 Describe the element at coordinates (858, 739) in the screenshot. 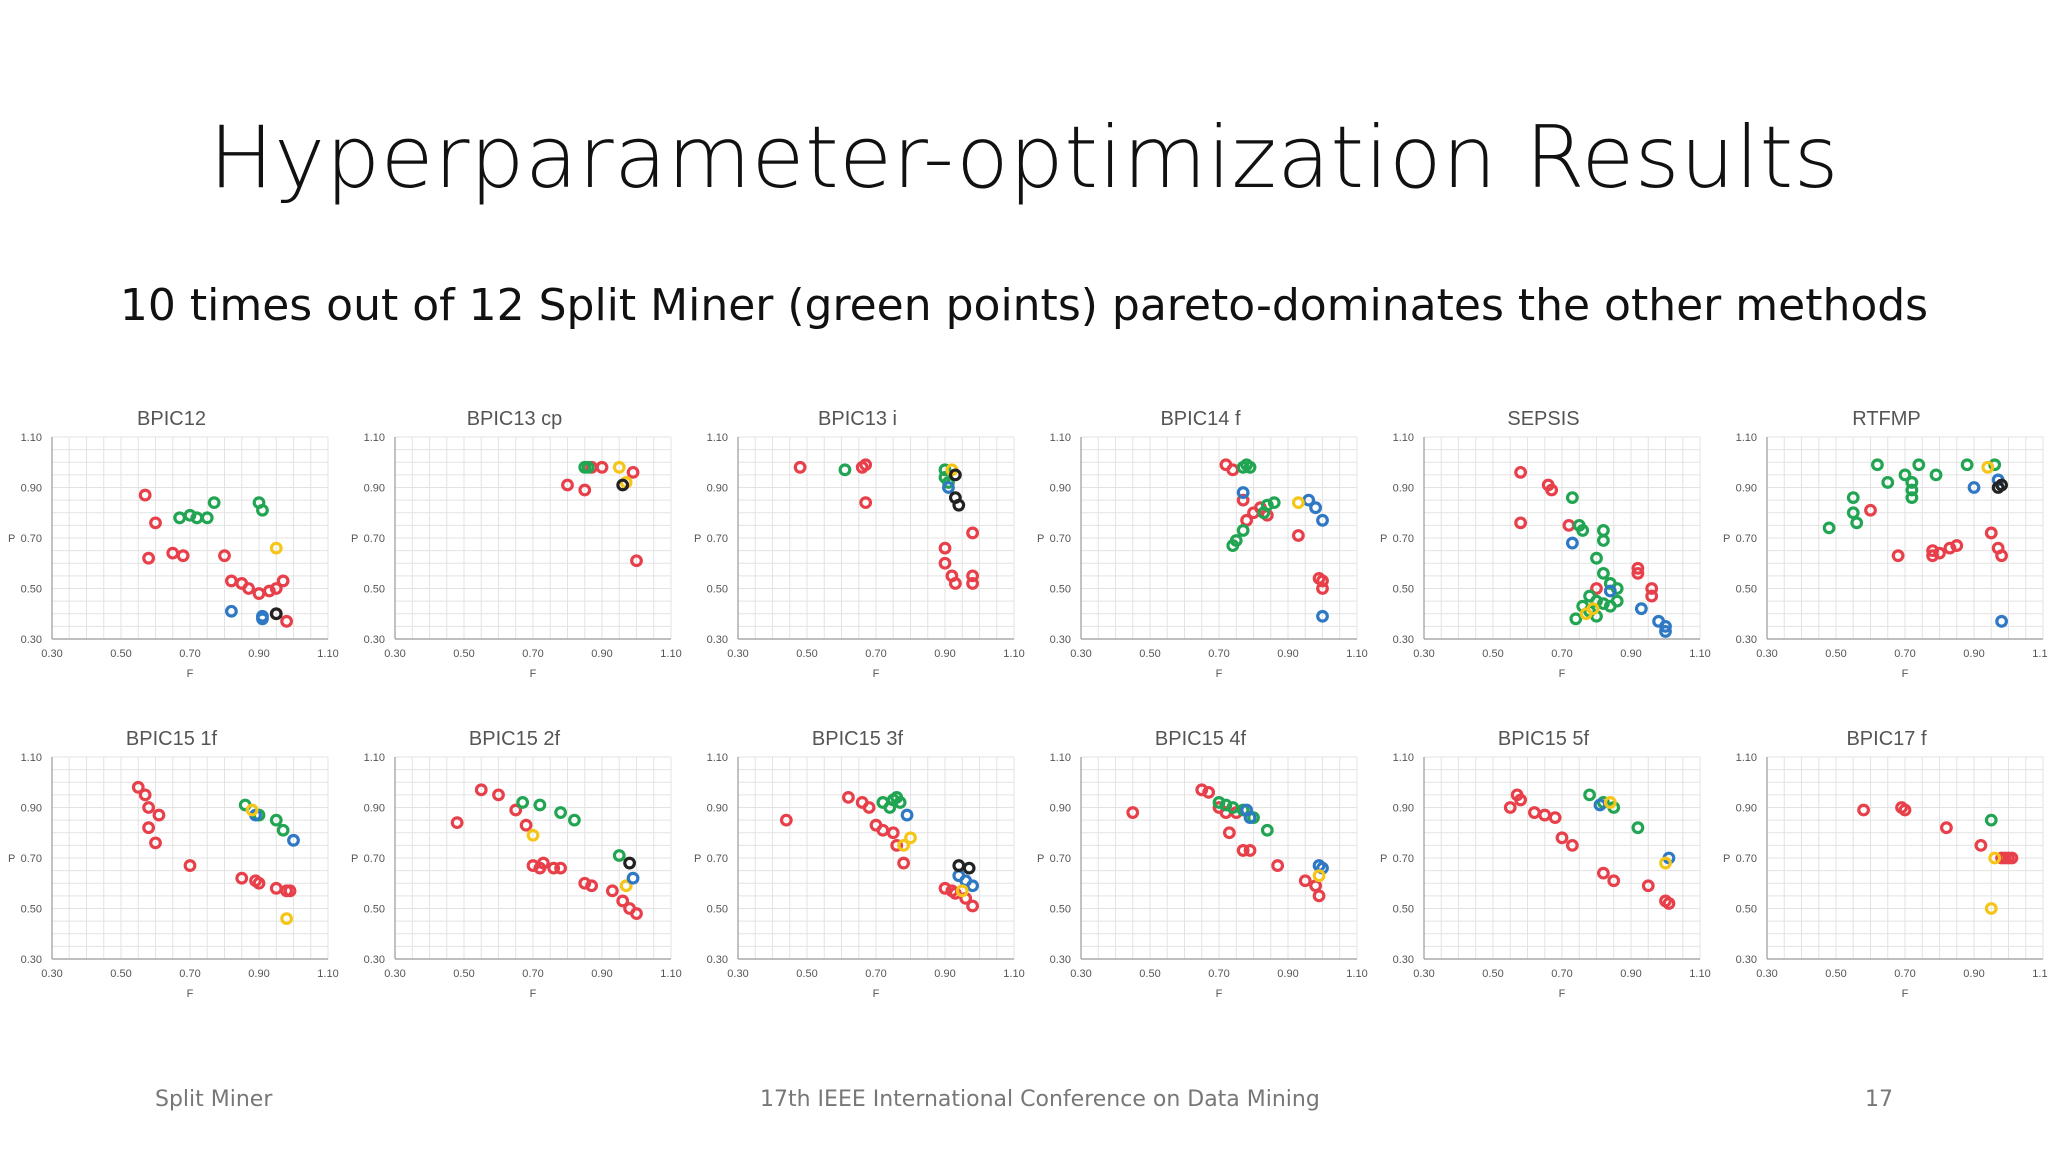

I see `chart-title: BPIC15 3f` at that location.